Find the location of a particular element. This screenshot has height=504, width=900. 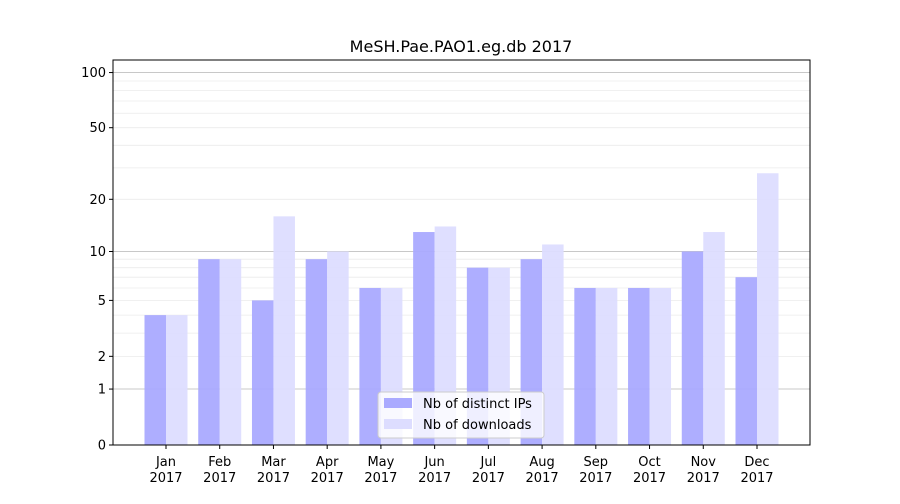

chart-title: MeSH.Pae.PAO1.eg.db 2017 is located at coordinates (461, 46).